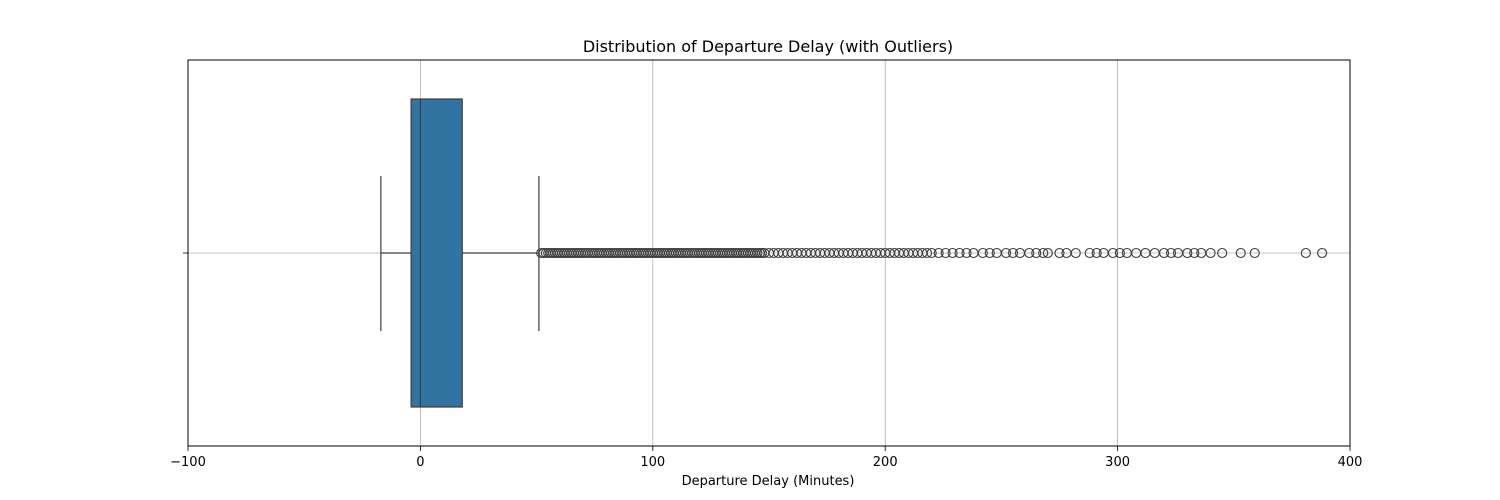  What do you see at coordinates (436, 253) in the screenshot?
I see `iqr-box` at bounding box center [436, 253].